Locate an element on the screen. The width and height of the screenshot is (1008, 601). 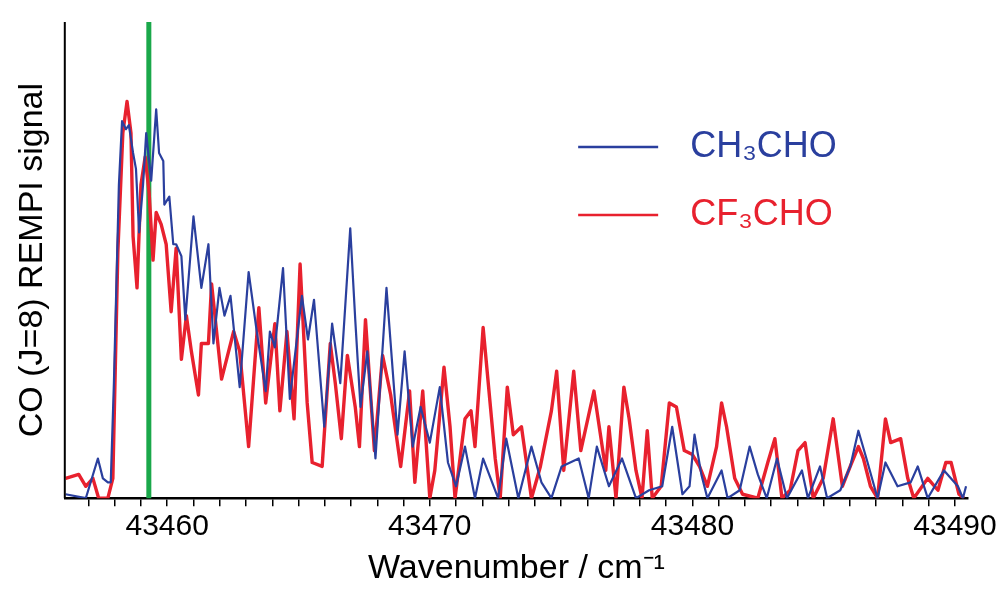
x-axis-title: Wavenumber / cm⁻¹ is located at coordinates (516, 565).